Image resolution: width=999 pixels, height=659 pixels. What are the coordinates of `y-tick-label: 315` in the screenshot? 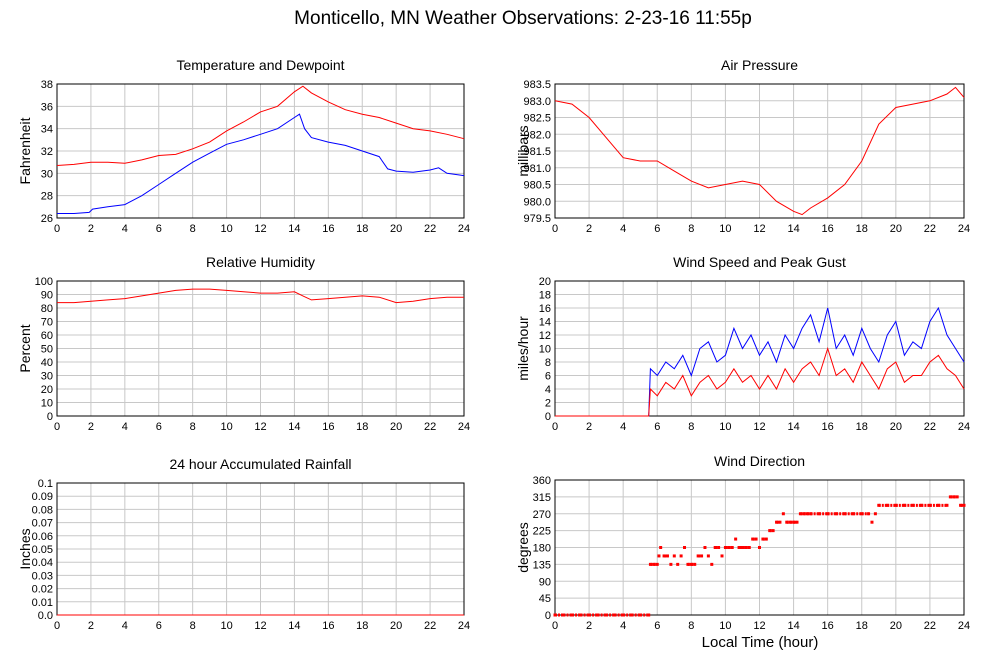 It's located at (542, 498).